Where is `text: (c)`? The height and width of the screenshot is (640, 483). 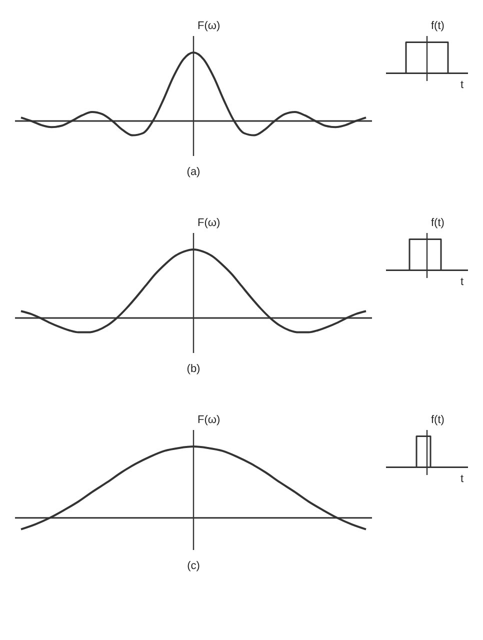 text: (c) is located at coordinates (193, 566).